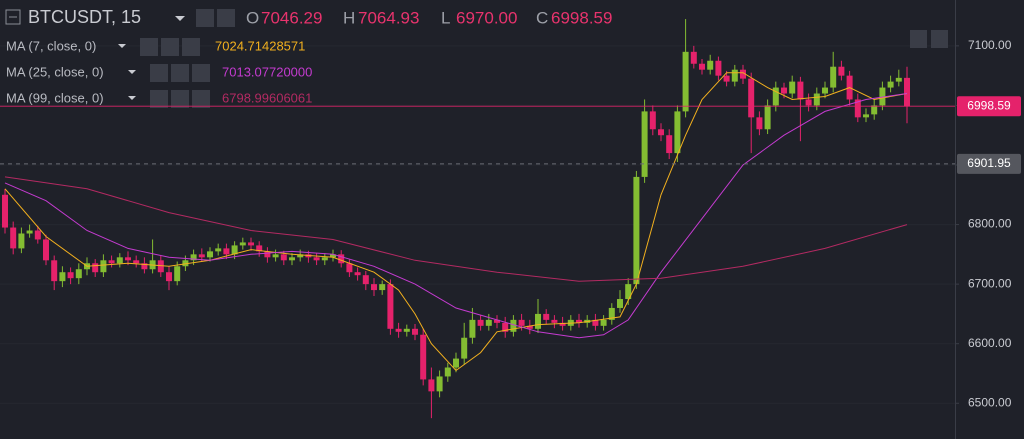 This screenshot has width=1024, height=439. Describe the element at coordinates (989, 106) in the screenshot. I see `price-label-box` at that location.